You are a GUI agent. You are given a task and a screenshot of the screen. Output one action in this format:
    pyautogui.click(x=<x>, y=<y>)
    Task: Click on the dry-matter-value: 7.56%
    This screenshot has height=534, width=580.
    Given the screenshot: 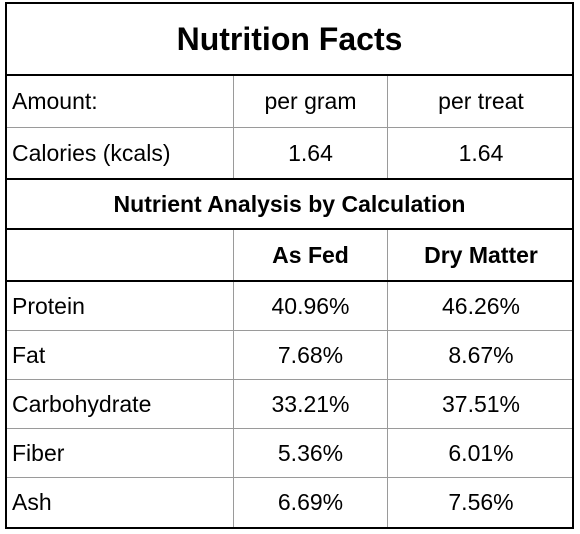 What is the action you would take?
    pyautogui.click(x=480, y=502)
    